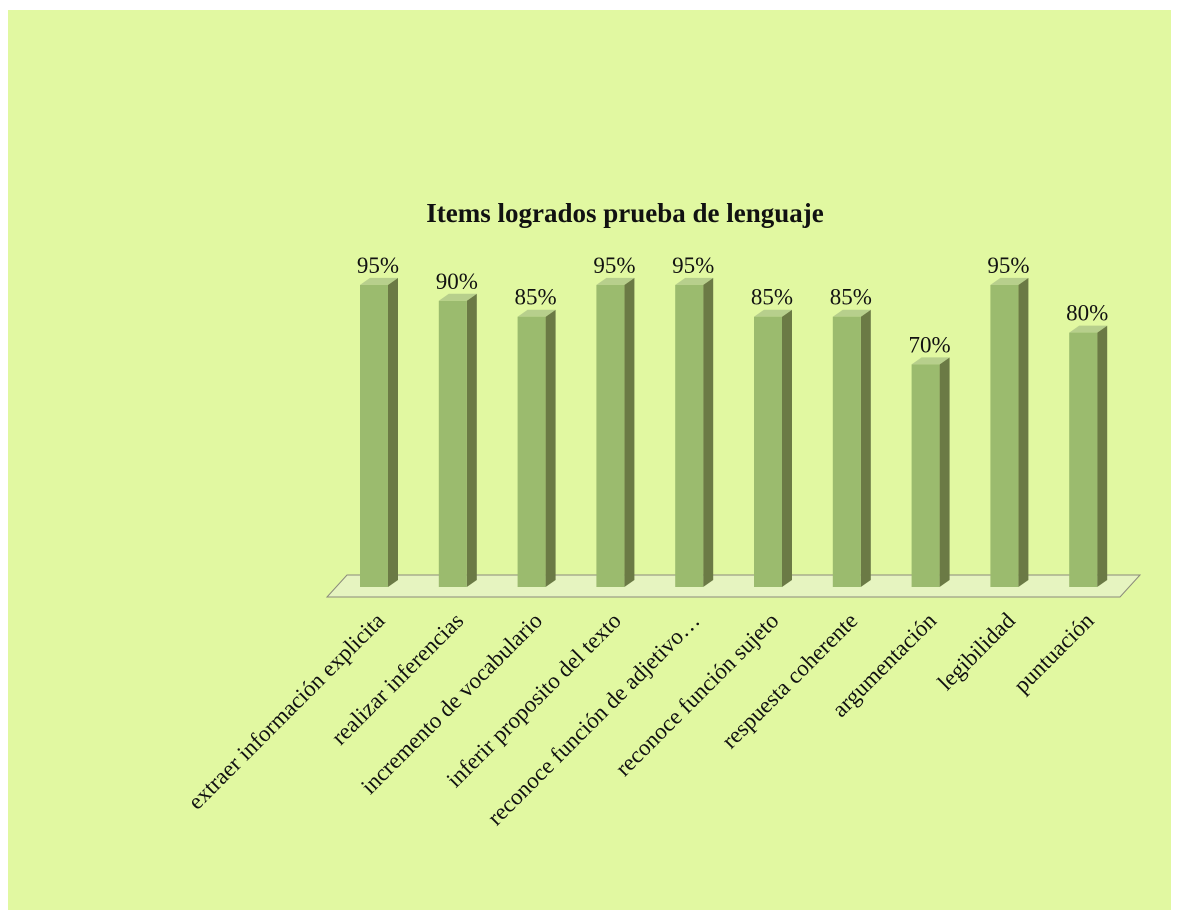 This screenshot has height=918, width=1179. What do you see at coordinates (1087, 313) in the screenshot?
I see `data-label: 80%` at bounding box center [1087, 313].